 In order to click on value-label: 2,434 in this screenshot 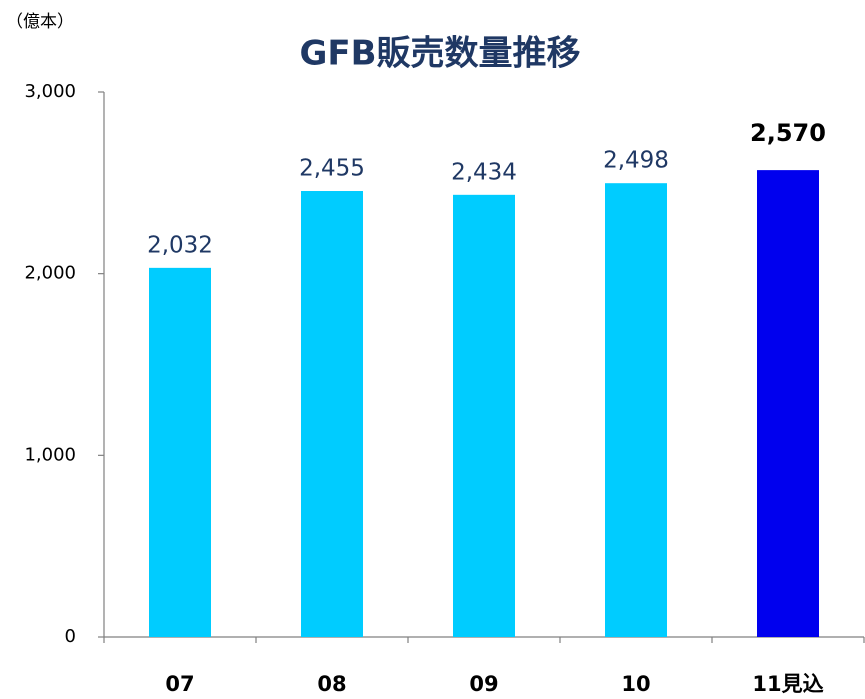, I will do `click(484, 172)`.